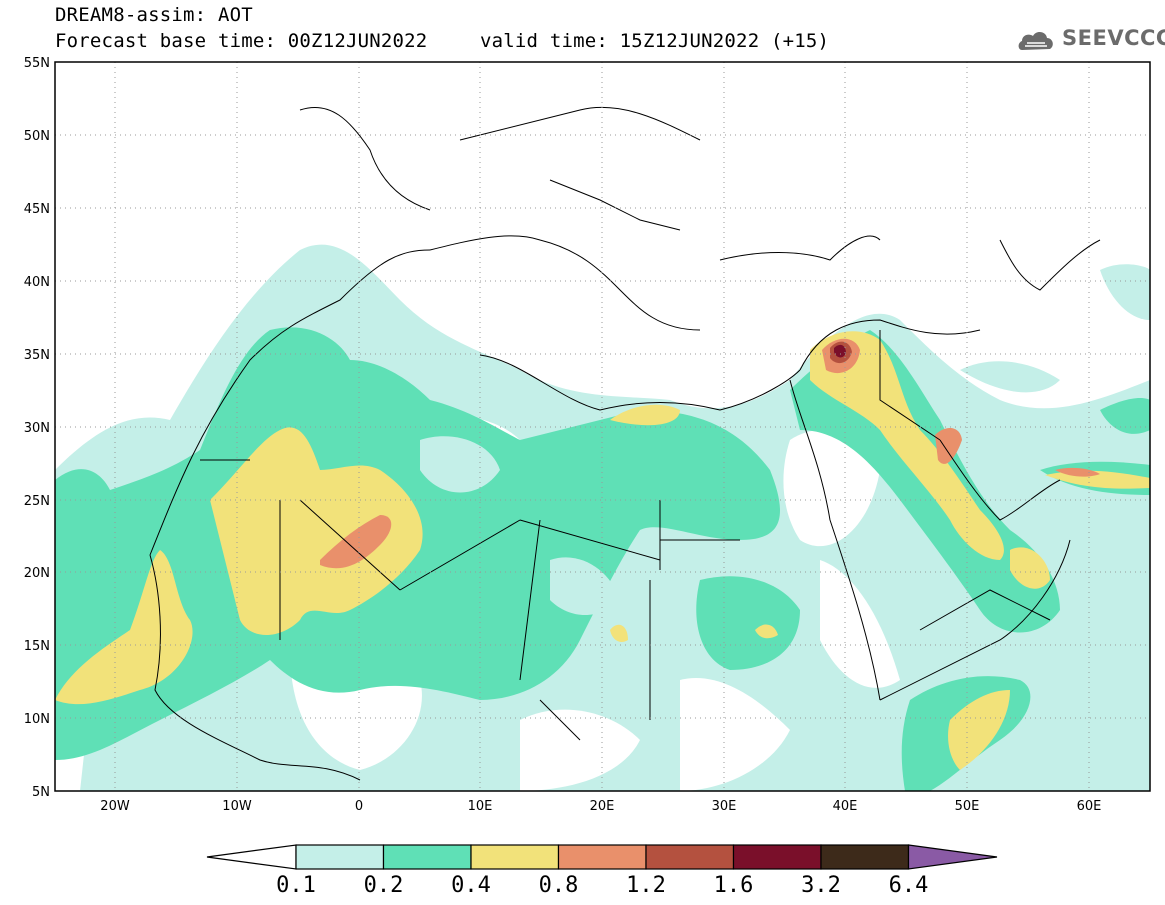 The width and height of the screenshot is (1165, 905). What do you see at coordinates (241, 41) in the screenshot?
I see `base-time: Forecast base time: 00Z12JUN2022` at bounding box center [241, 41].